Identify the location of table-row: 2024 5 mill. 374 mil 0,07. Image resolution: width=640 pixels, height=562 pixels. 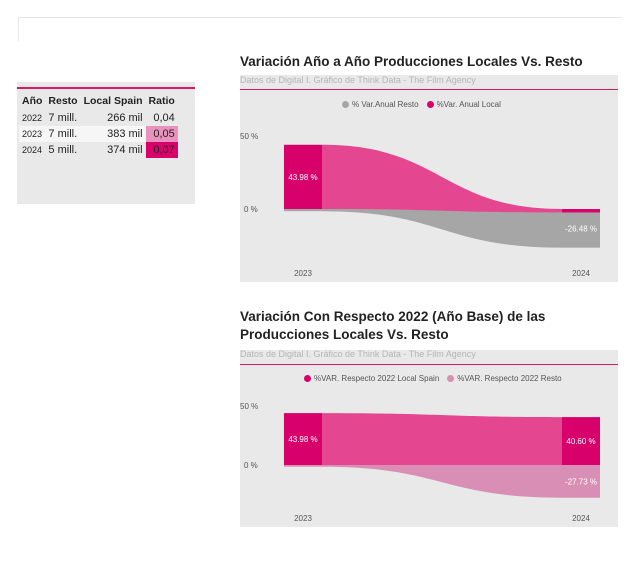
(98, 150).